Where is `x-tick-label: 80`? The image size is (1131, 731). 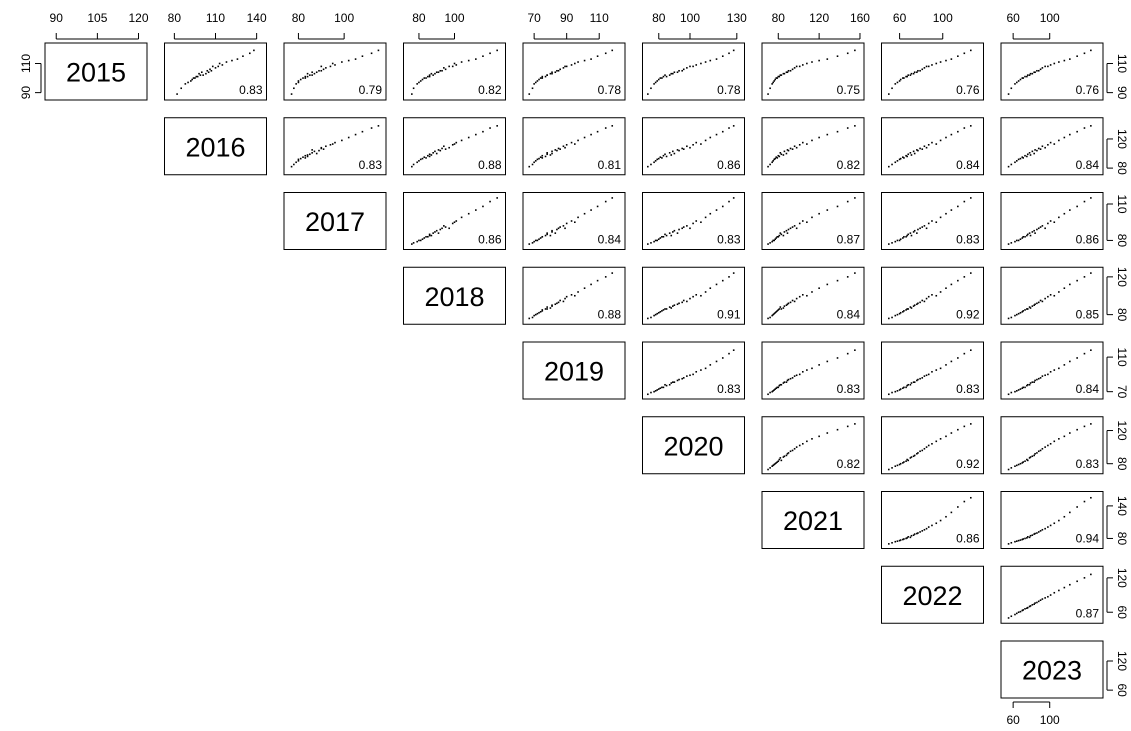
x-tick-label: 80 is located at coordinates (419, 18).